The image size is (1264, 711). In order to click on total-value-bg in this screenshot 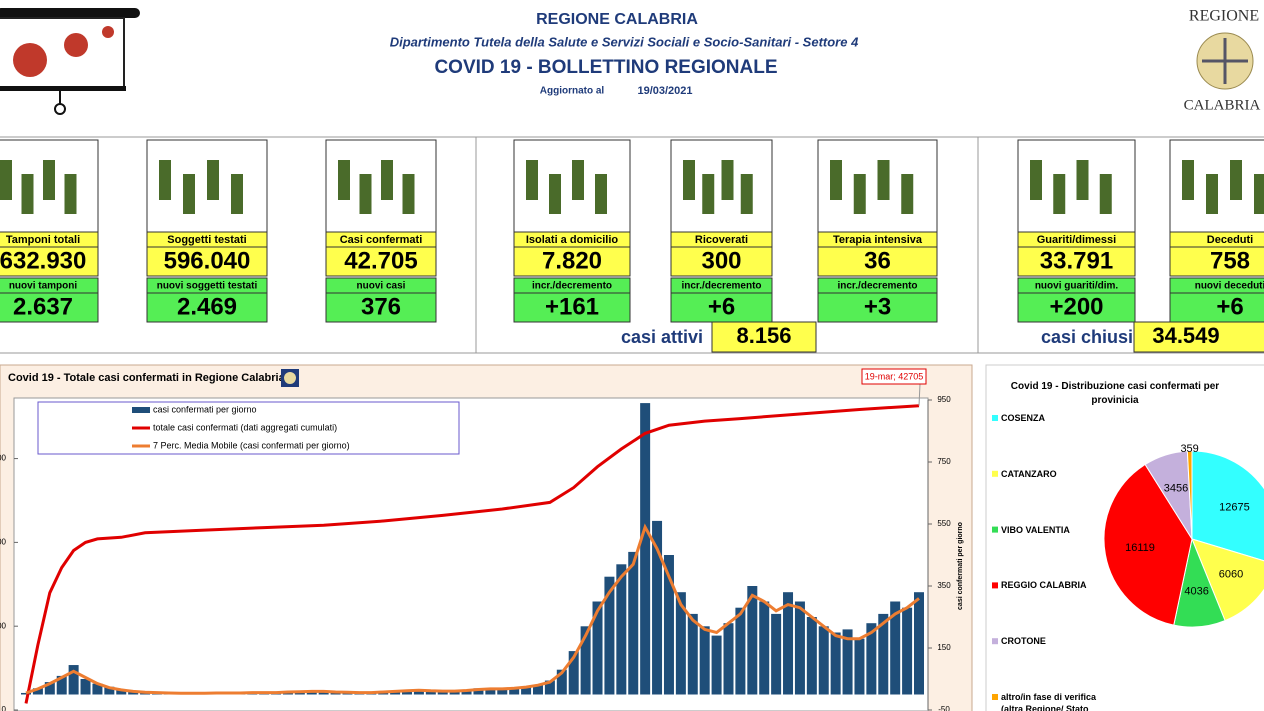, I will do `click(764, 337)`.